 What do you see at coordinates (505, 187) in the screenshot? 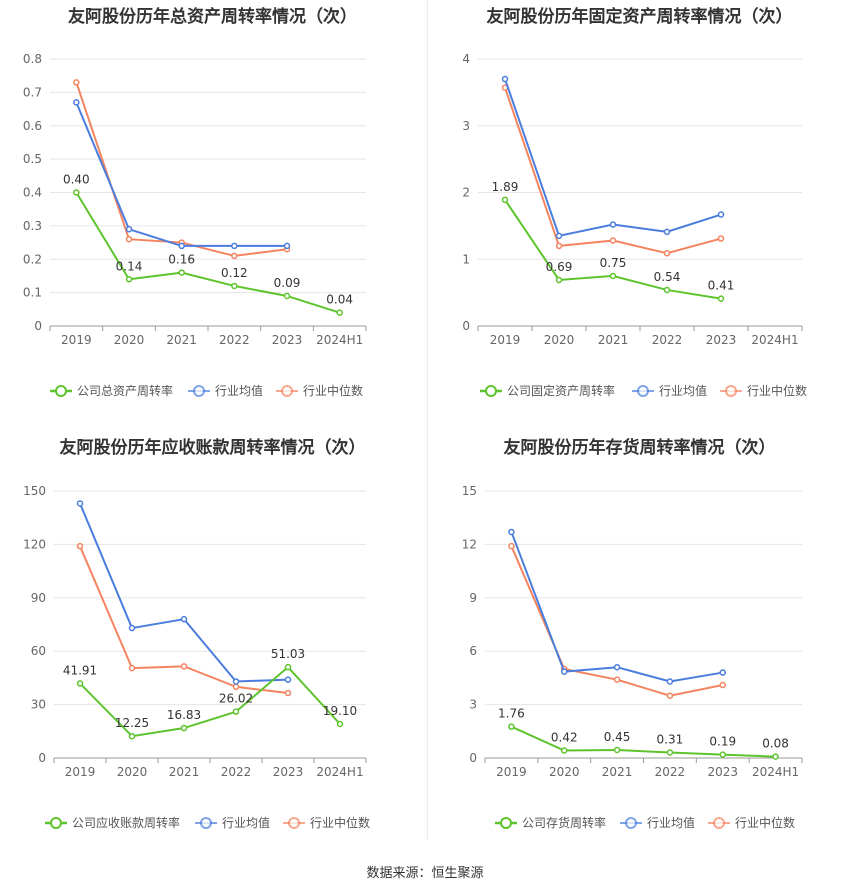
I see `data-label: 1.89` at bounding box center [505, 187].